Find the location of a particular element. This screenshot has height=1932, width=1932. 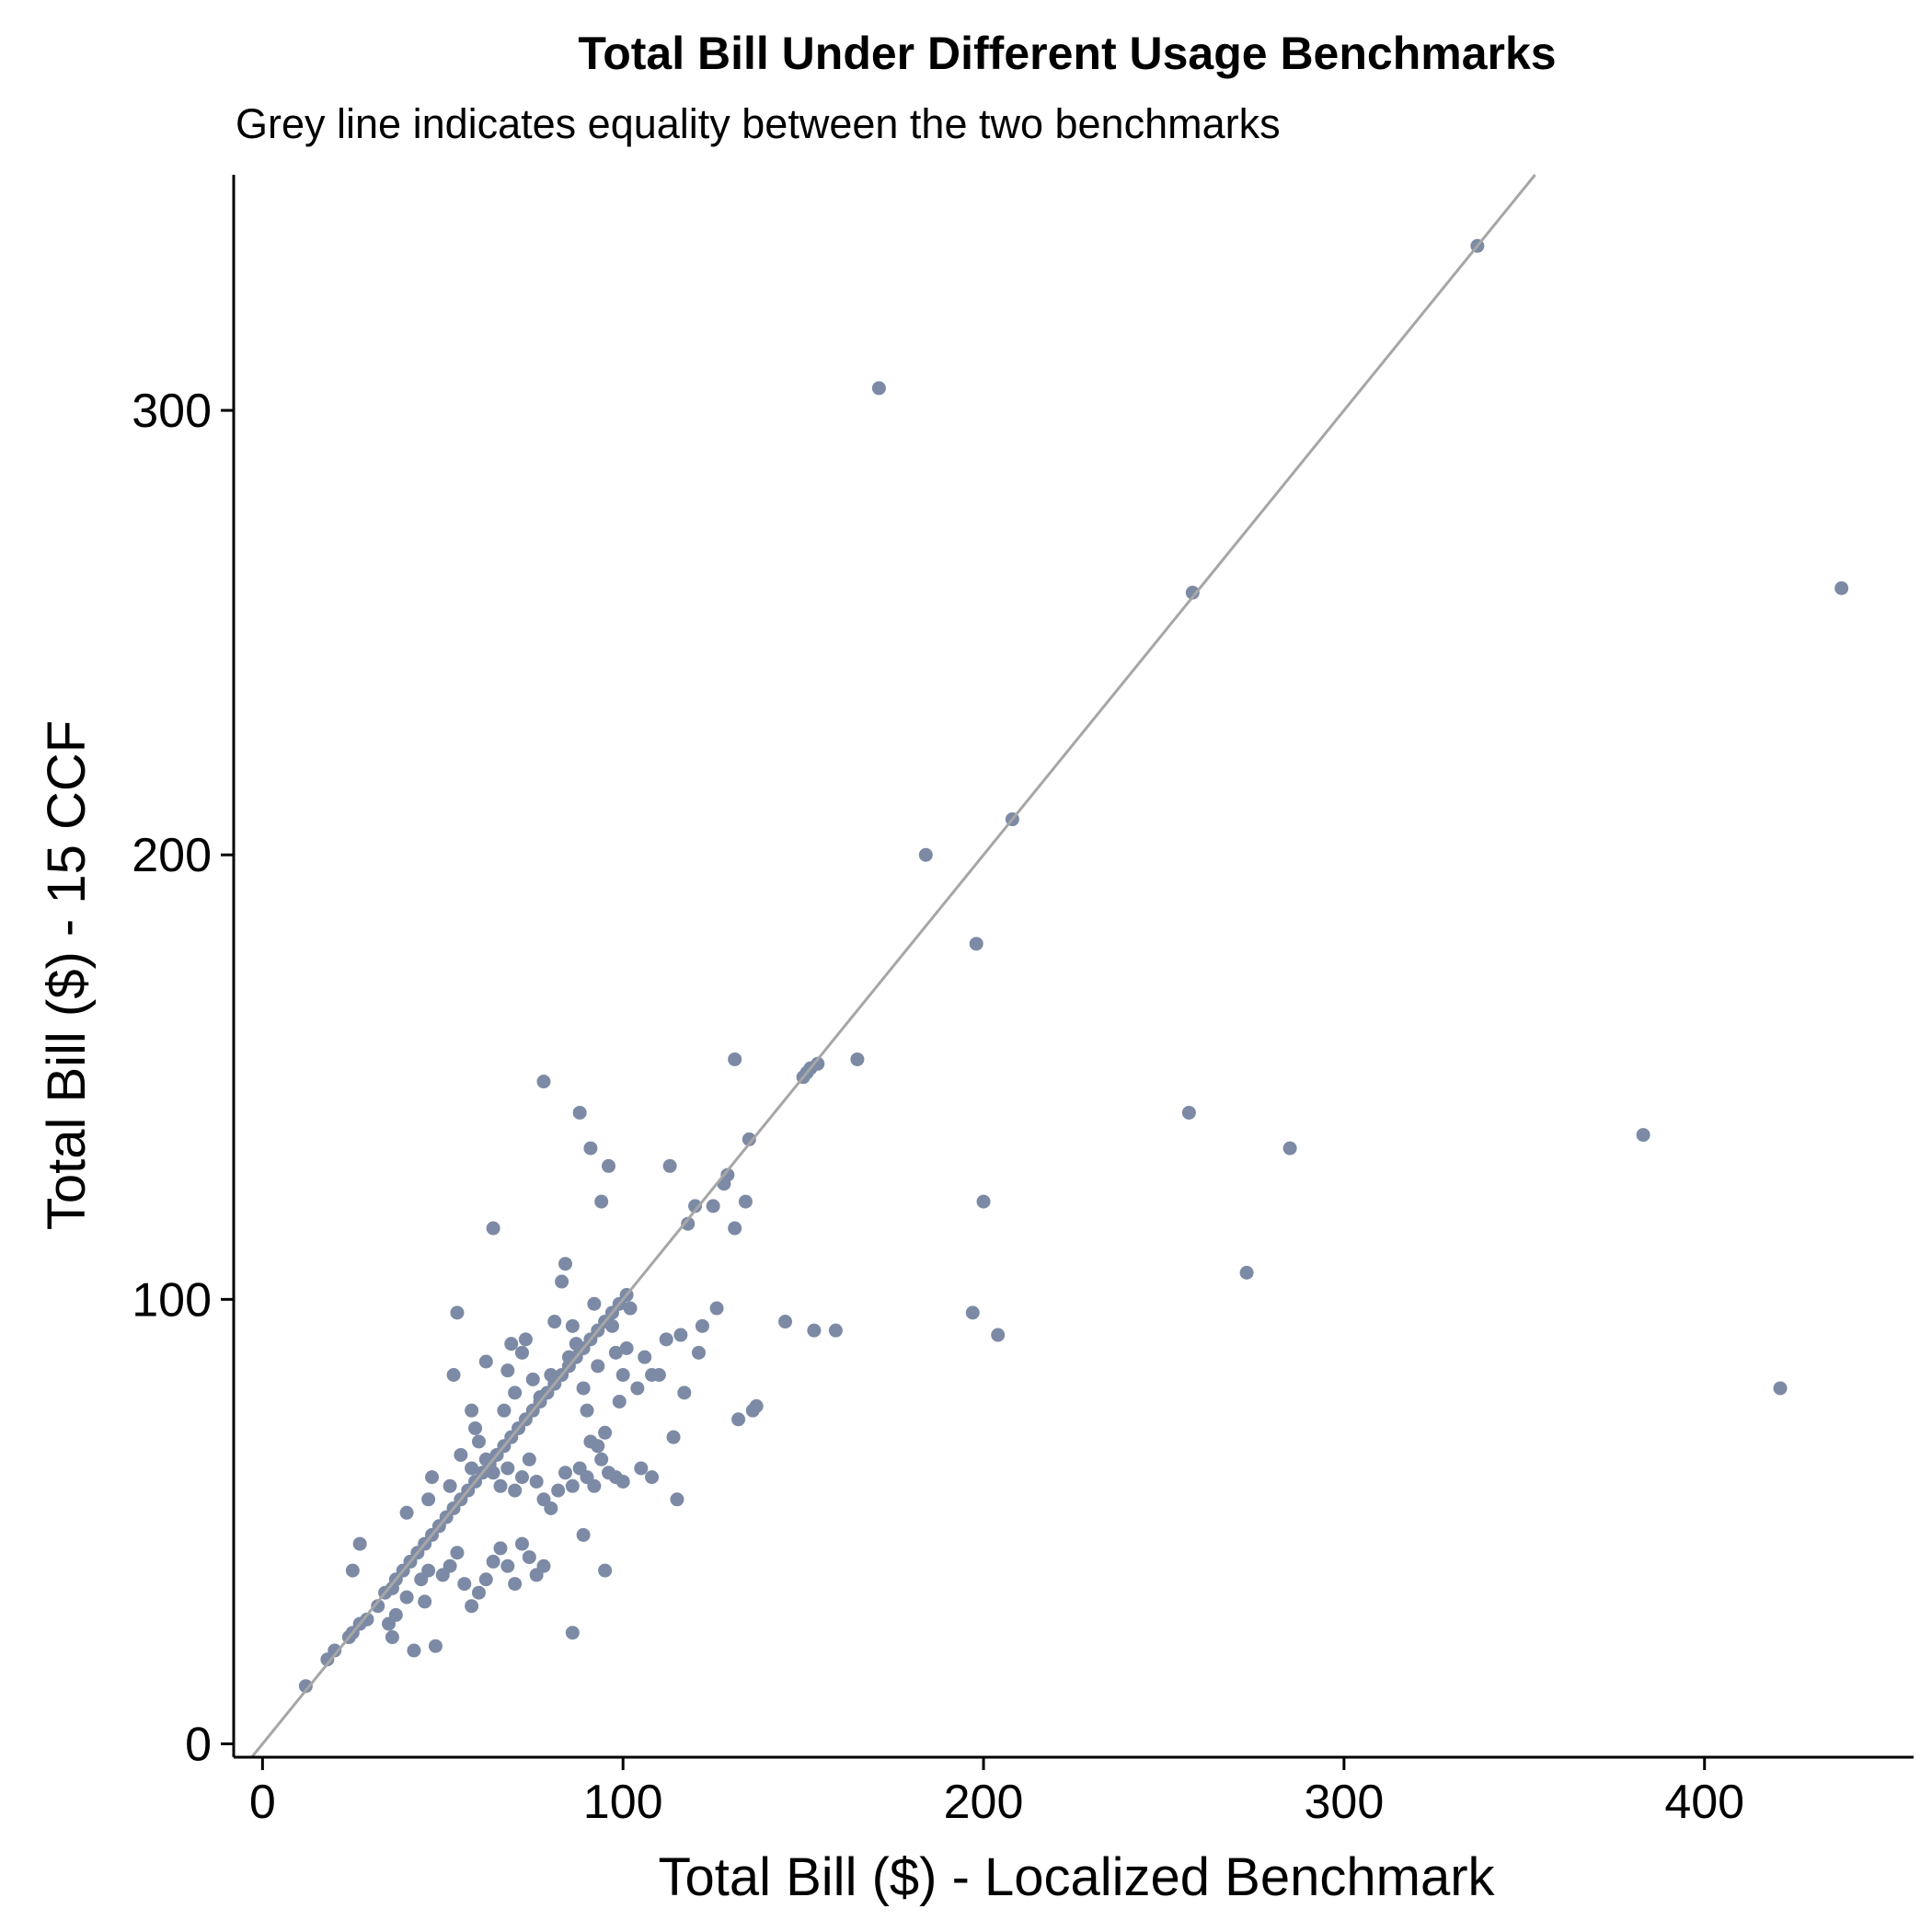

y-tick-label: 0 is located at coordinates (198, 1745).